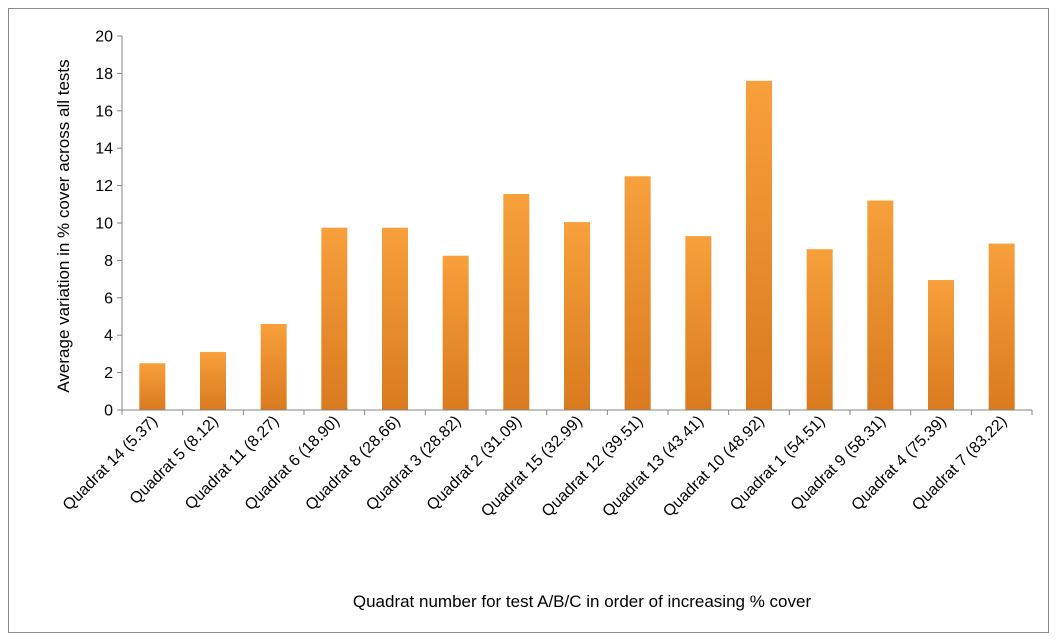  I want to click on y-tick-label: 2, so click(108, 373).